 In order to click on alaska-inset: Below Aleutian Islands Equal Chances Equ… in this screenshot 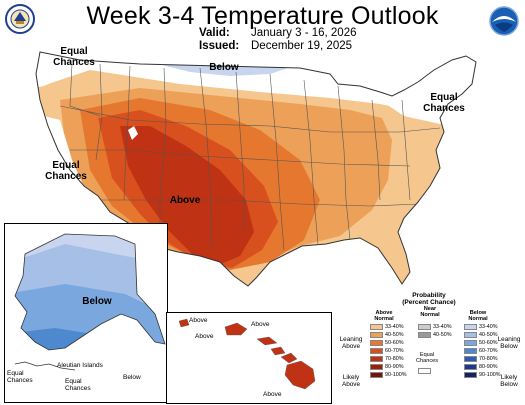, I will do `click(86, 313)`.